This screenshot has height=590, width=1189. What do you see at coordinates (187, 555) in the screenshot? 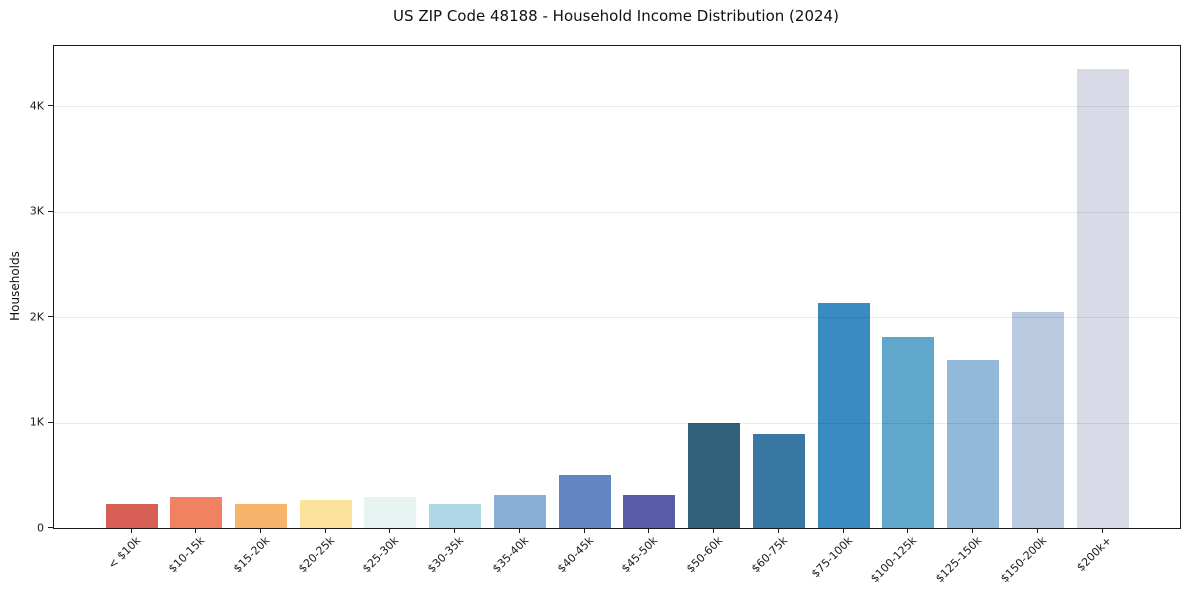
I see `x-tick-label: $10-15k` at bounding box center [187, 555].